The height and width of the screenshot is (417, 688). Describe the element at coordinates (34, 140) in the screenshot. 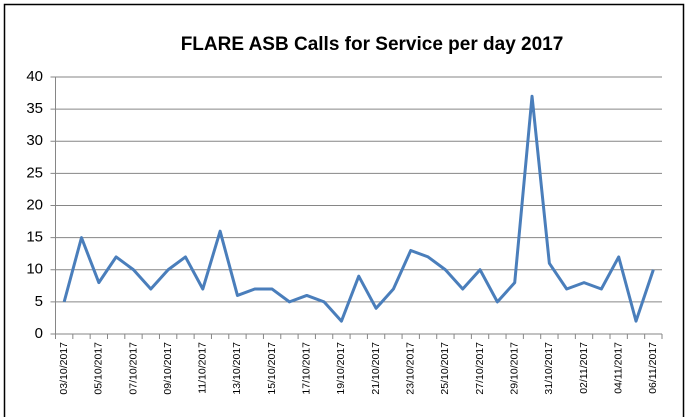

I see `y-tick-label: 30` at that location.